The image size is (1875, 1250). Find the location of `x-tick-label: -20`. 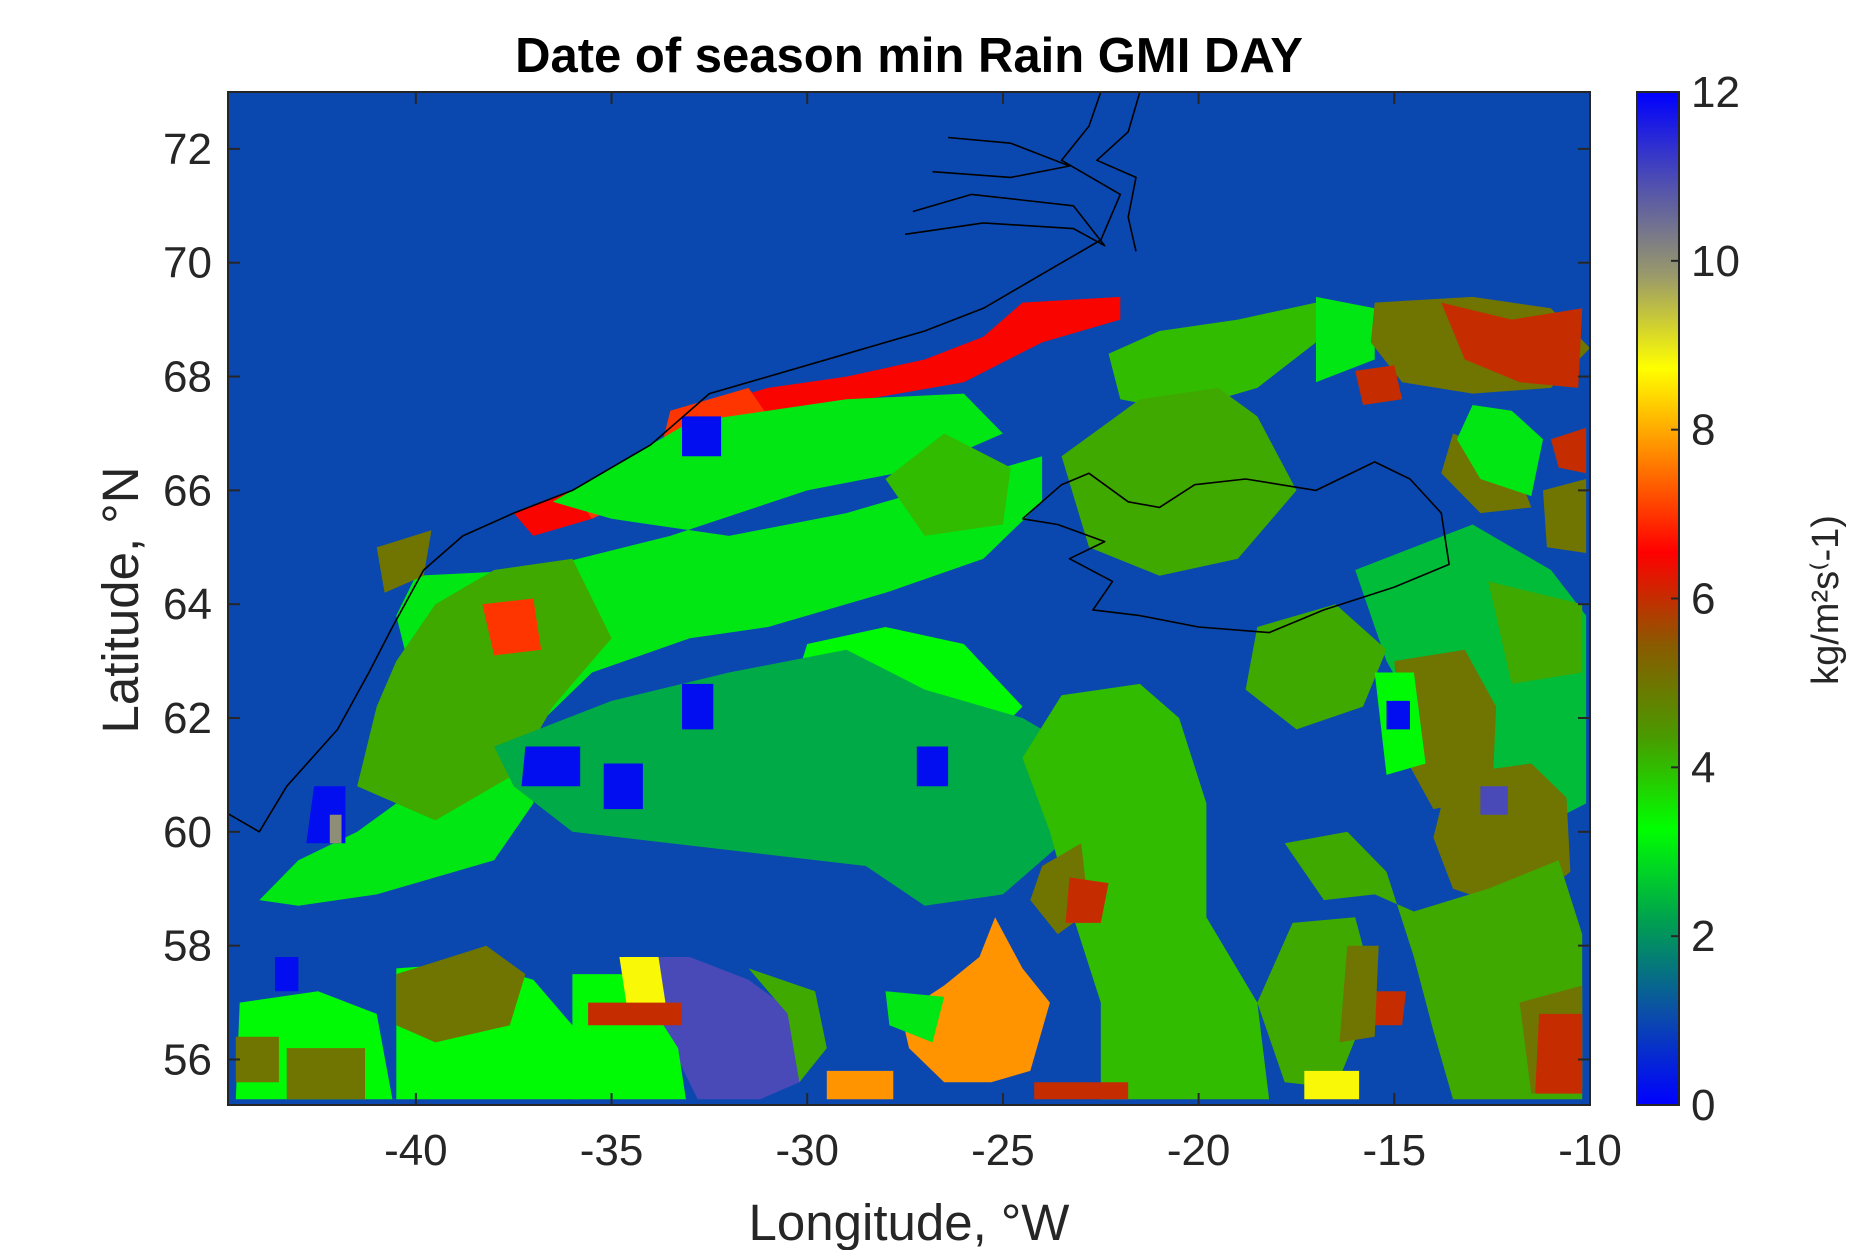

x-tick-label: -20 is located at coordinates (1199, 1150).